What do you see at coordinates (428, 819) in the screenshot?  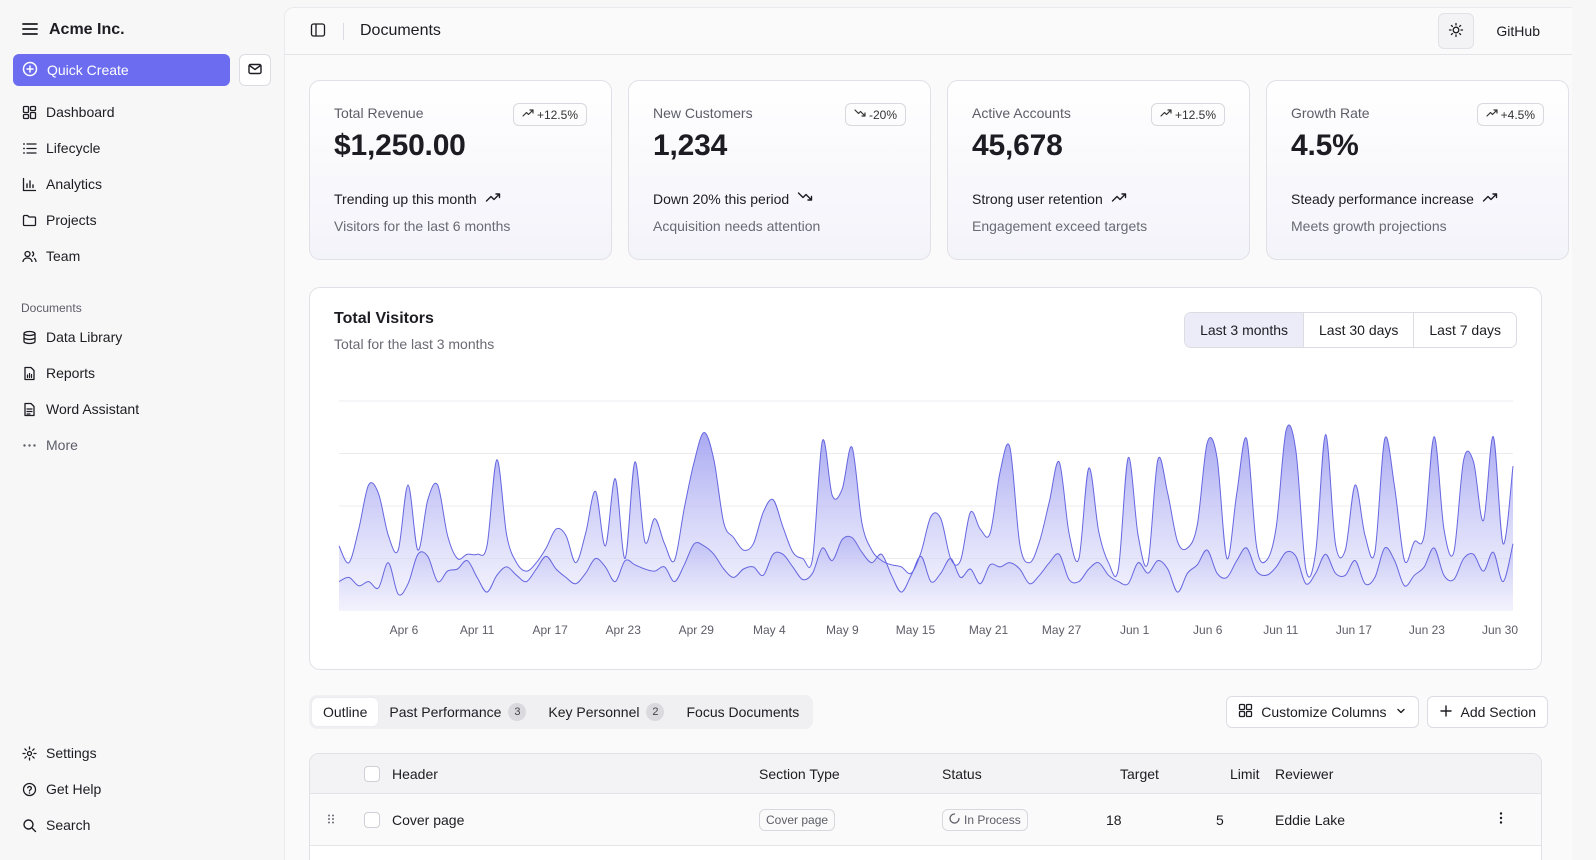 I see `row-header: Cover page` at bounding box center [428, 819].